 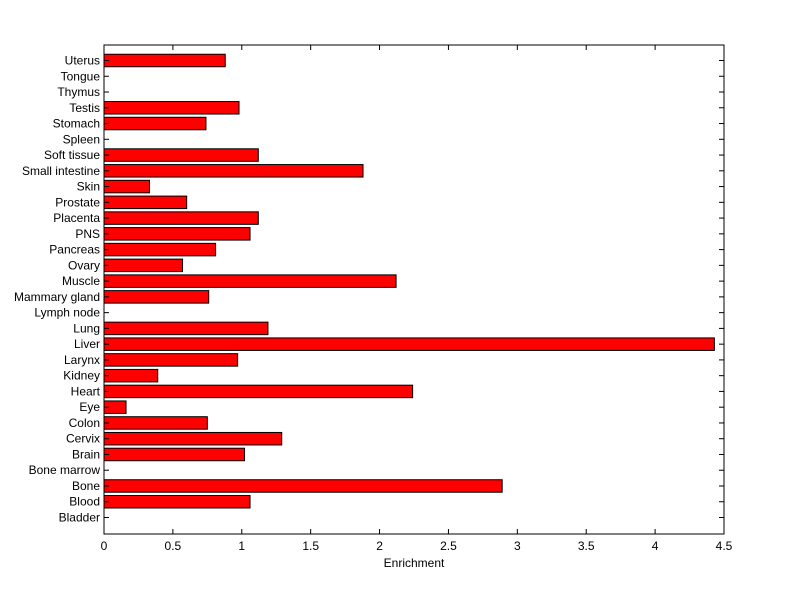 I want to click on x-tick-label-2: 1, so click(x=241, y=546).